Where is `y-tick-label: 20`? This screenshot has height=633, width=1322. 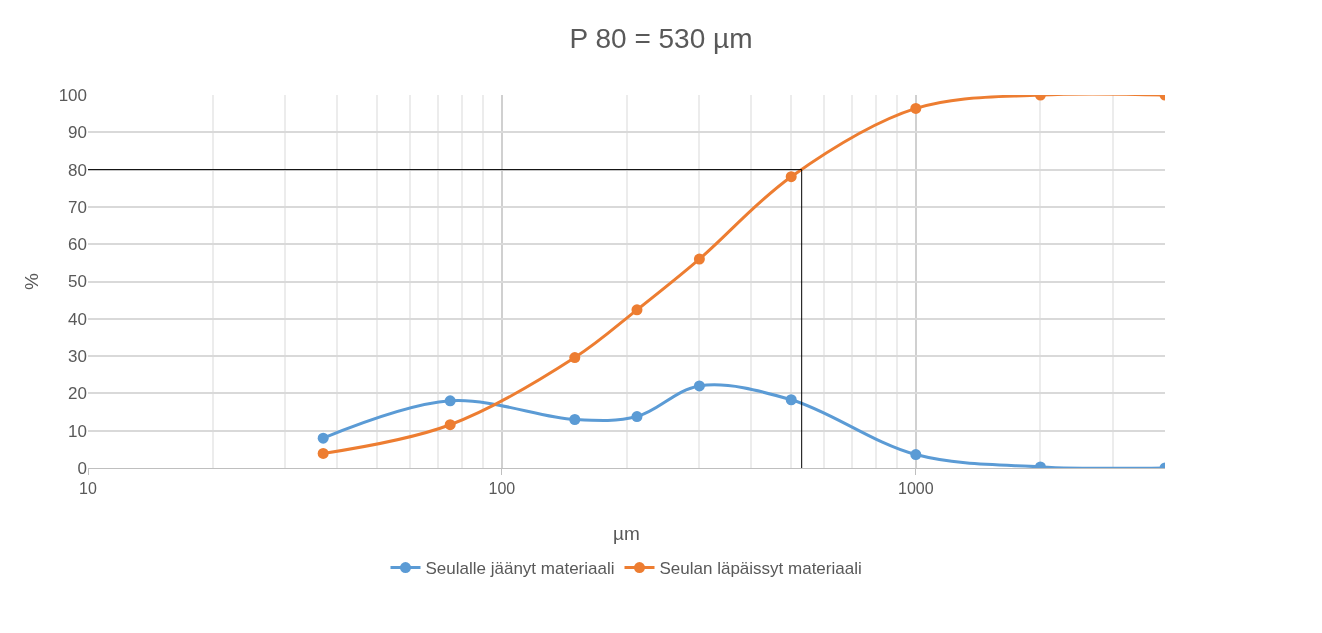 y-tick-label: 20 is located at coordinates (77, 394).